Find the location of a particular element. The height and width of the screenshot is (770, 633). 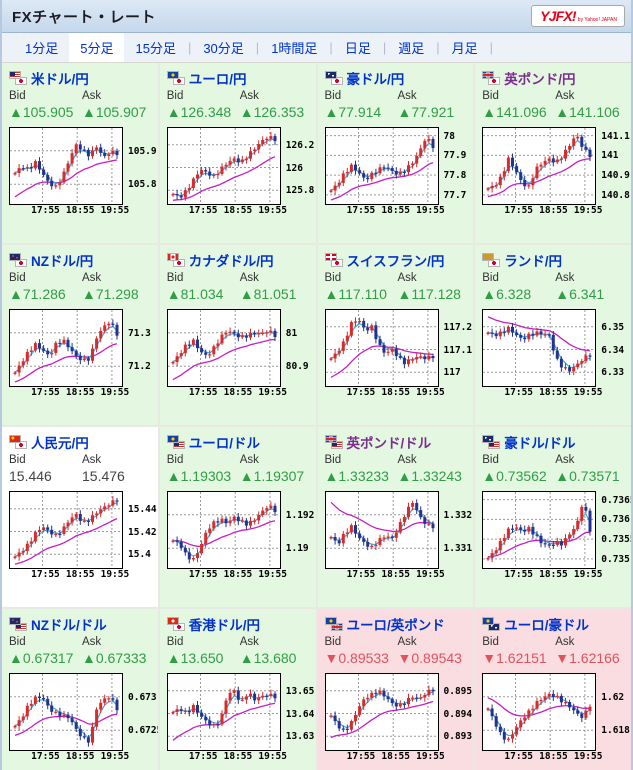

chart-y-axis-labels: 0.673 0.6725 is located at coordinates (140, 712).